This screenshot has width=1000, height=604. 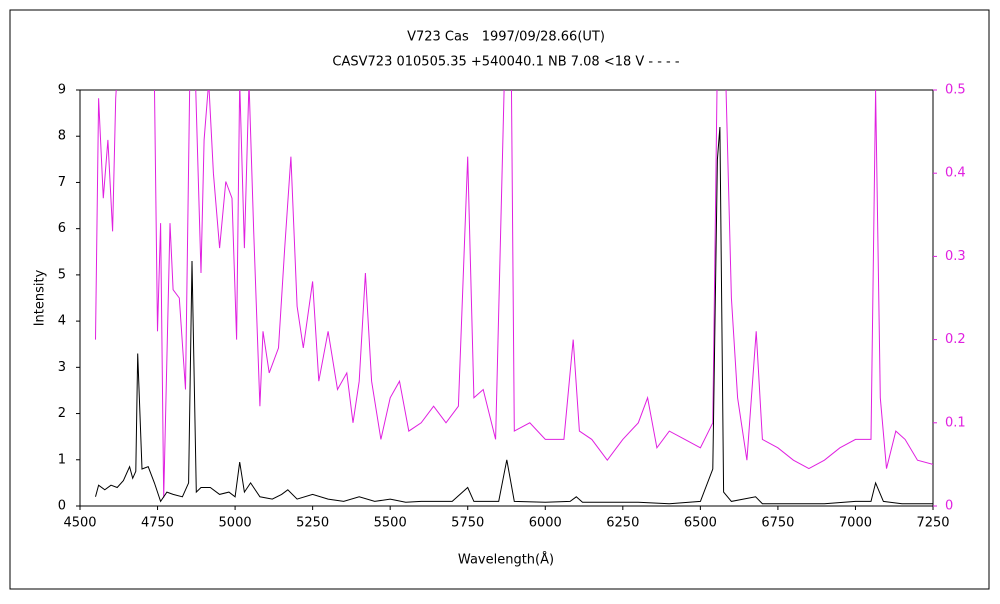 I want to click on x-axis-label: Wavelength(Å), so click(x=506, y=560).